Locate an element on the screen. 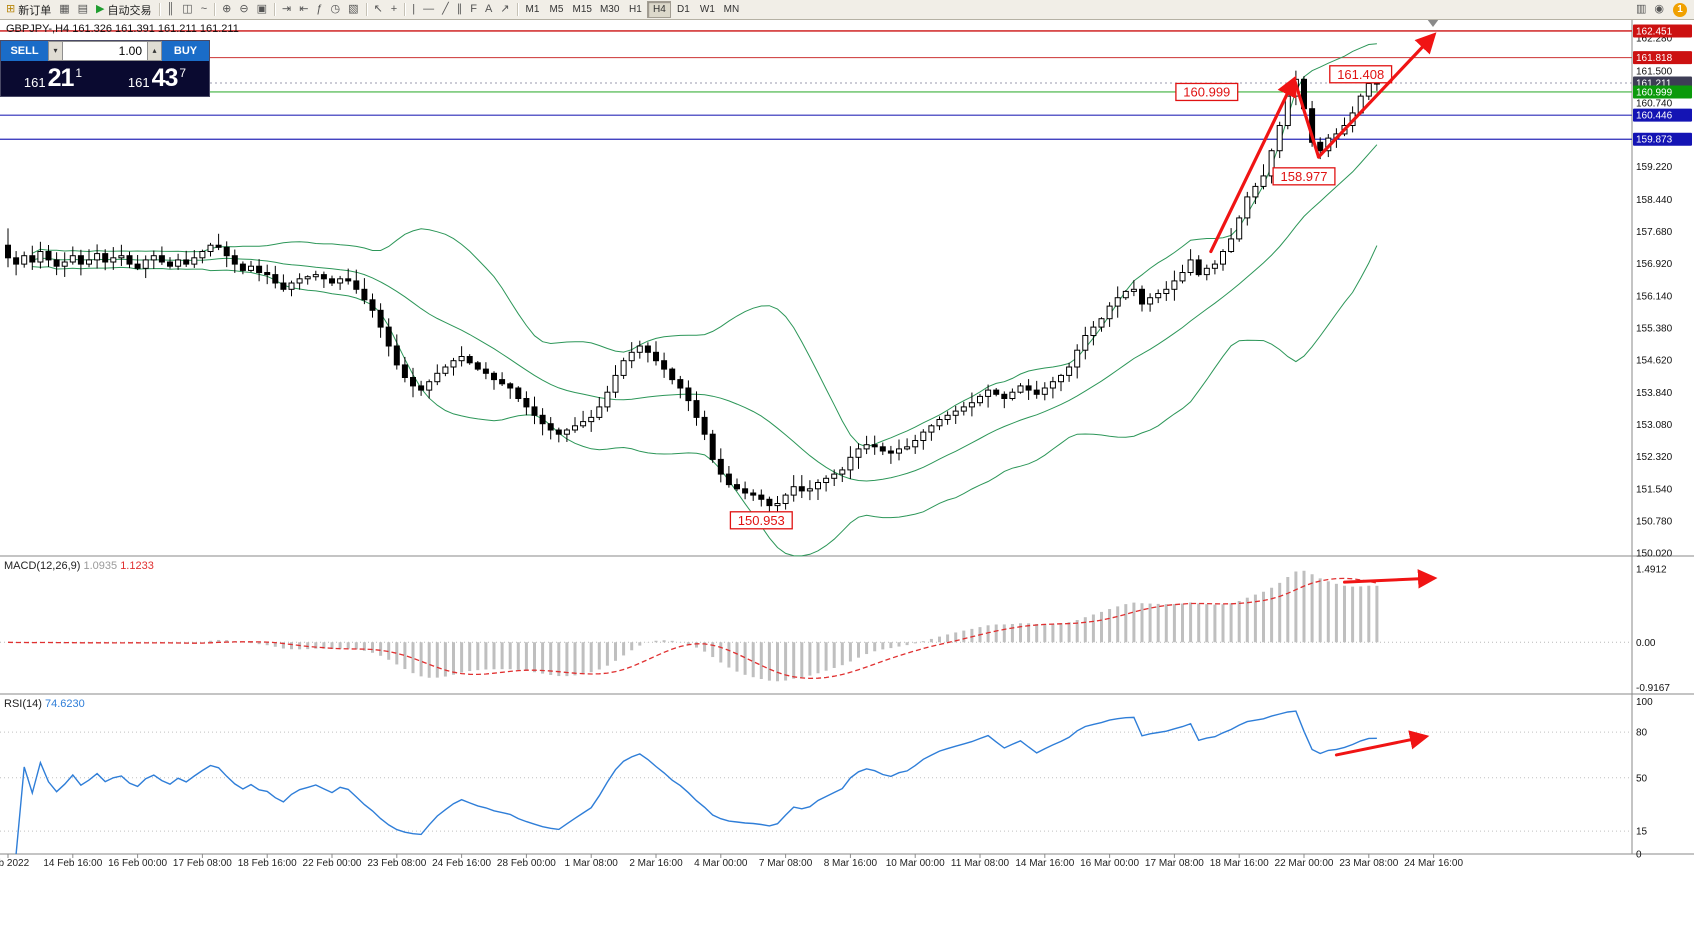 This screenshot has height=940, width=1694. time-axis-label: 14 Feb 16:00 is located at coordinates (72, 863).